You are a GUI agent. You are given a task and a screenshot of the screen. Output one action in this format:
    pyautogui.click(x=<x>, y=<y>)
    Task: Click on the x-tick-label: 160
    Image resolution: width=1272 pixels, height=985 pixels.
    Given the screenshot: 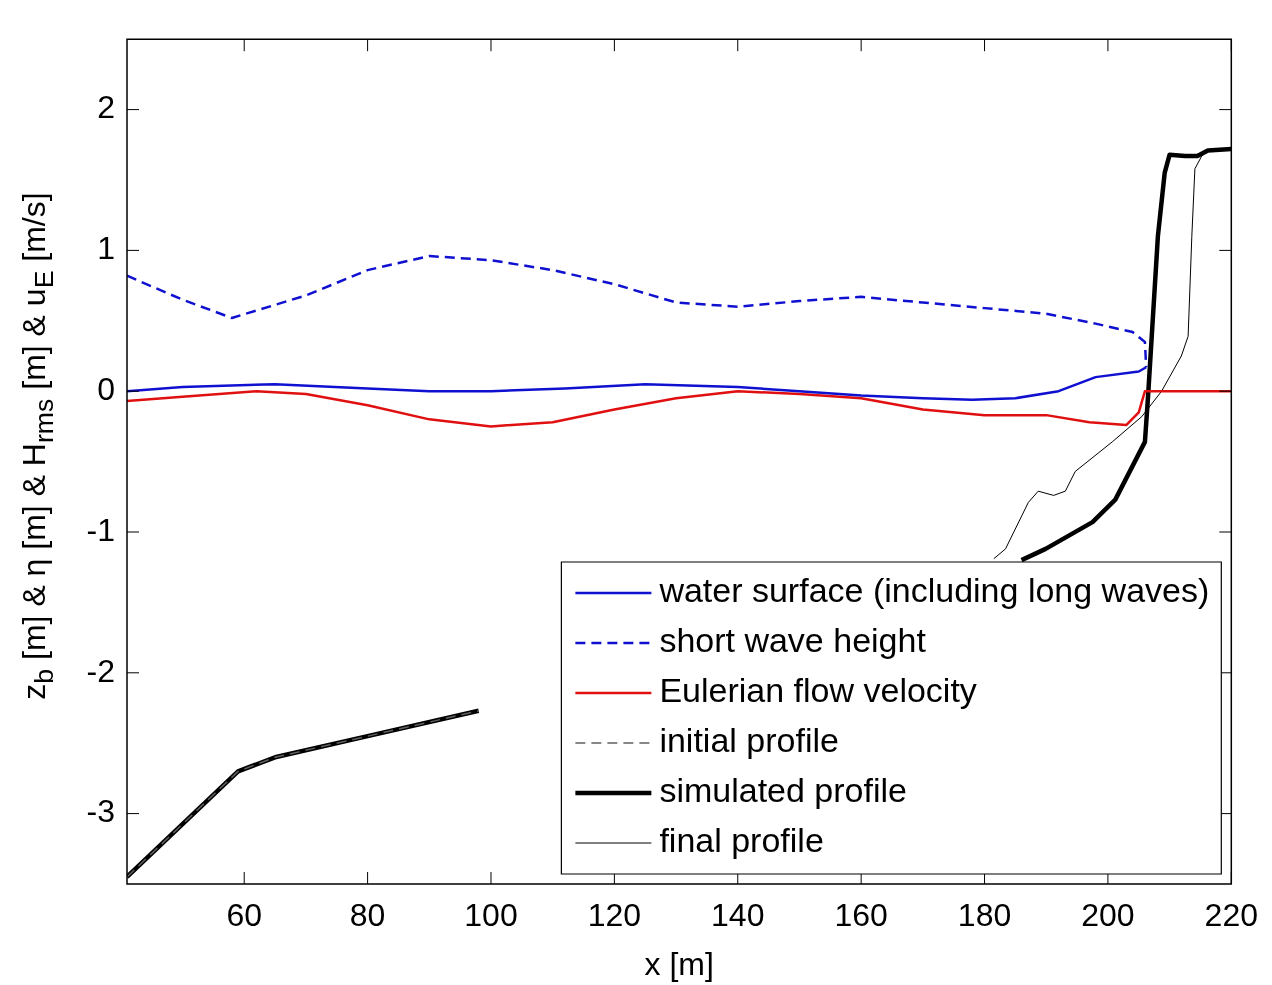 What is the action you would take?
    pyautogui.click(x=861, y=915)
    